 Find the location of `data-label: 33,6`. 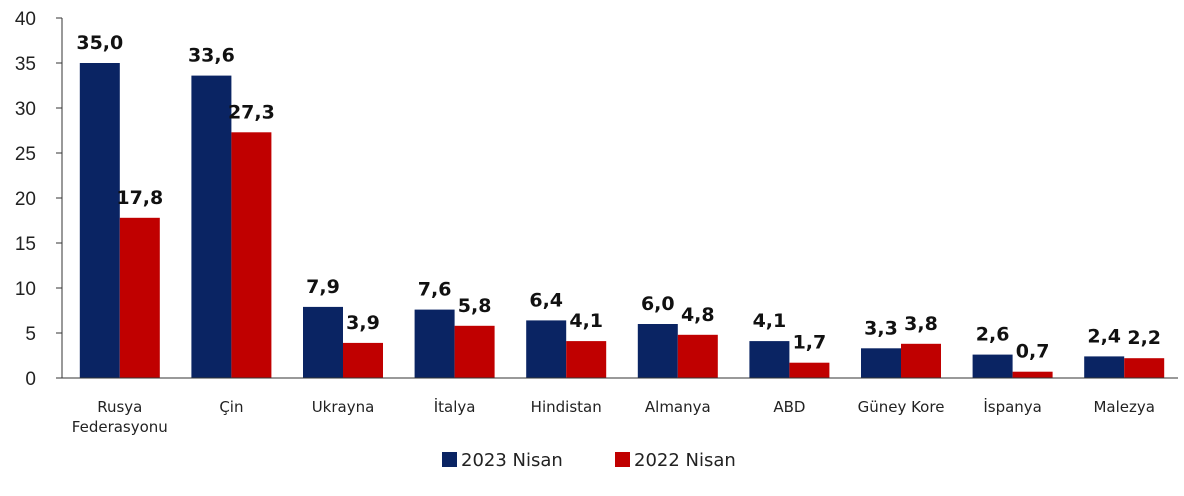

data-label: 33,6 is located at coordinates (211, 56).